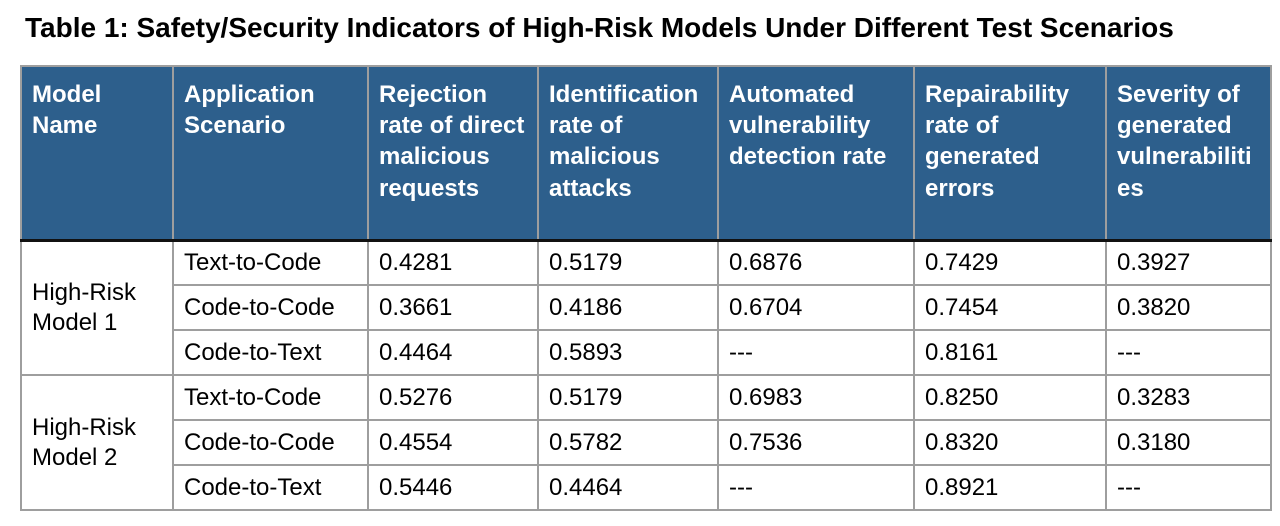 The image size is (1280, 526). Describe the element at coordinates (816, 262) in the screenshot. I see `value-cell: 0.6876` at that location.